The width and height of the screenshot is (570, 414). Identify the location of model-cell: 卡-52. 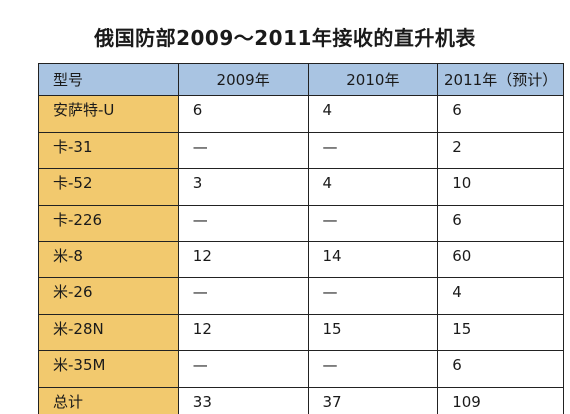
(108, 187).